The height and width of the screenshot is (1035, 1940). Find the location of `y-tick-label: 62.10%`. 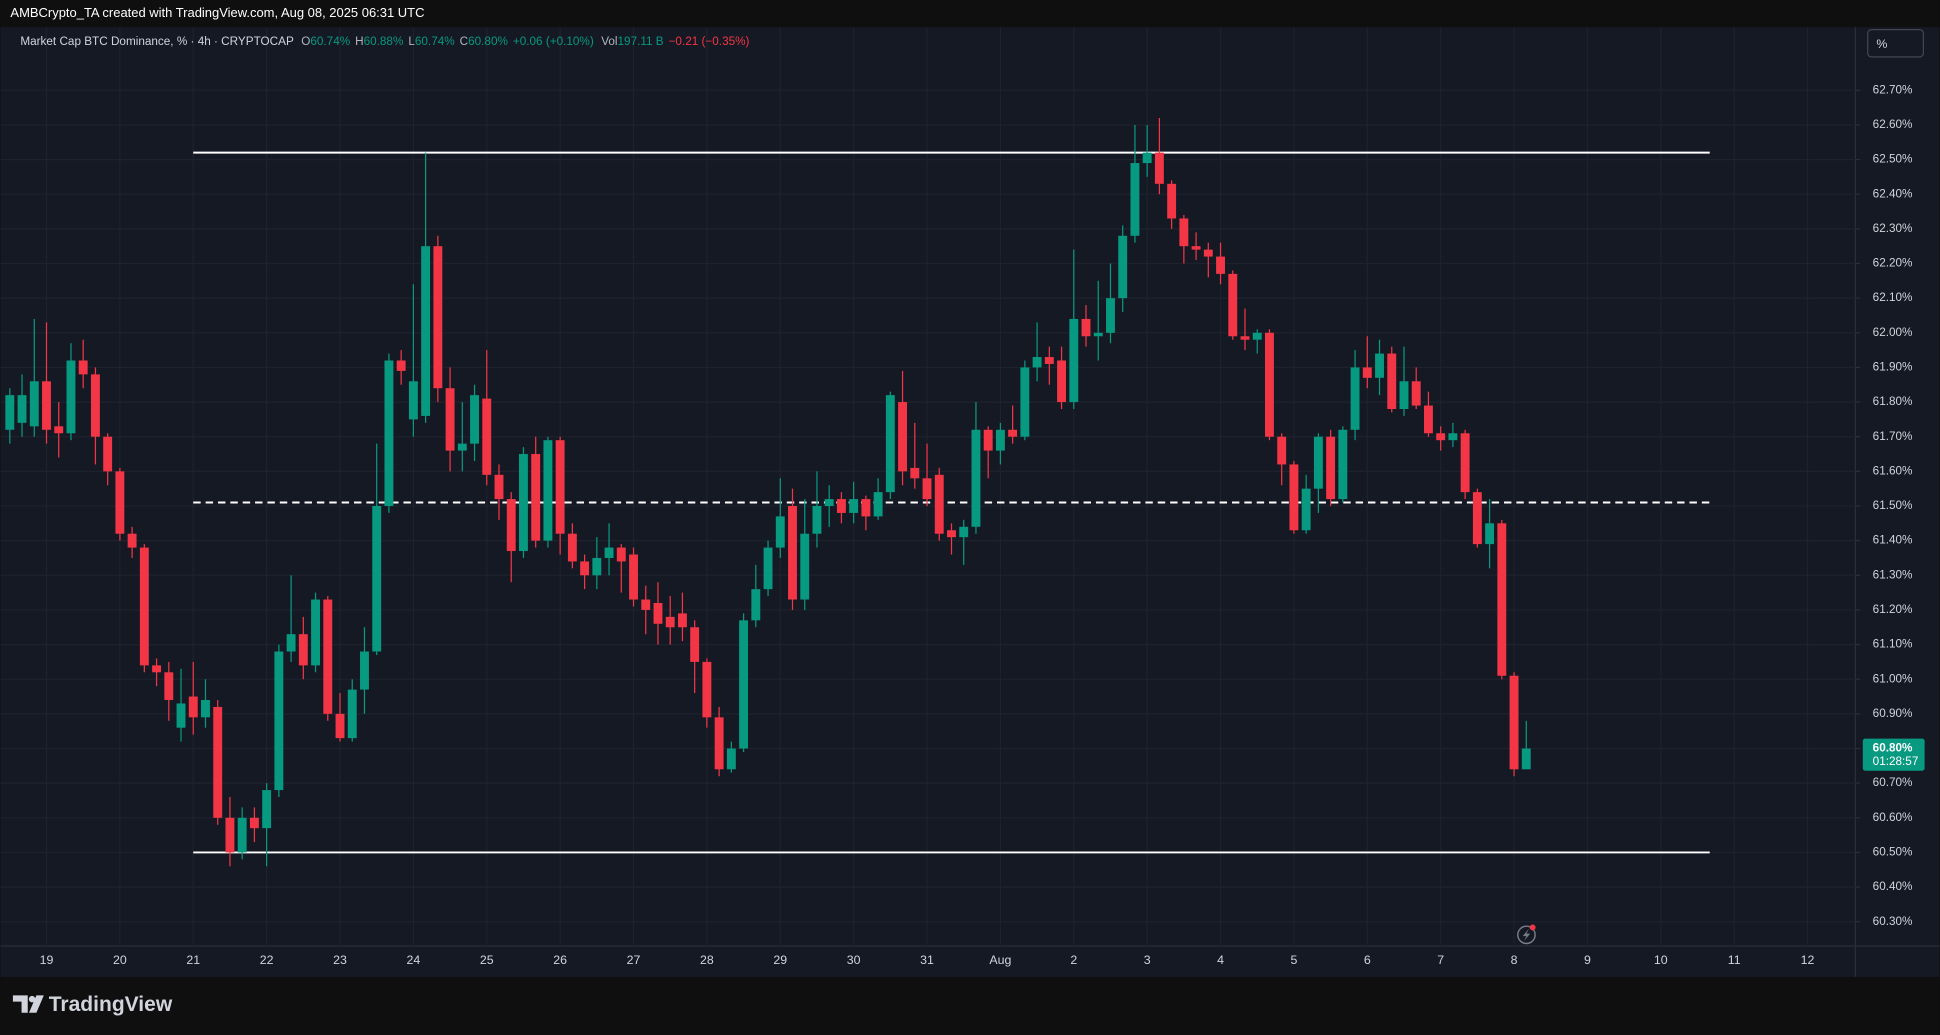

y-tick-label: 62.10% is located at coordinates (1893, 297).